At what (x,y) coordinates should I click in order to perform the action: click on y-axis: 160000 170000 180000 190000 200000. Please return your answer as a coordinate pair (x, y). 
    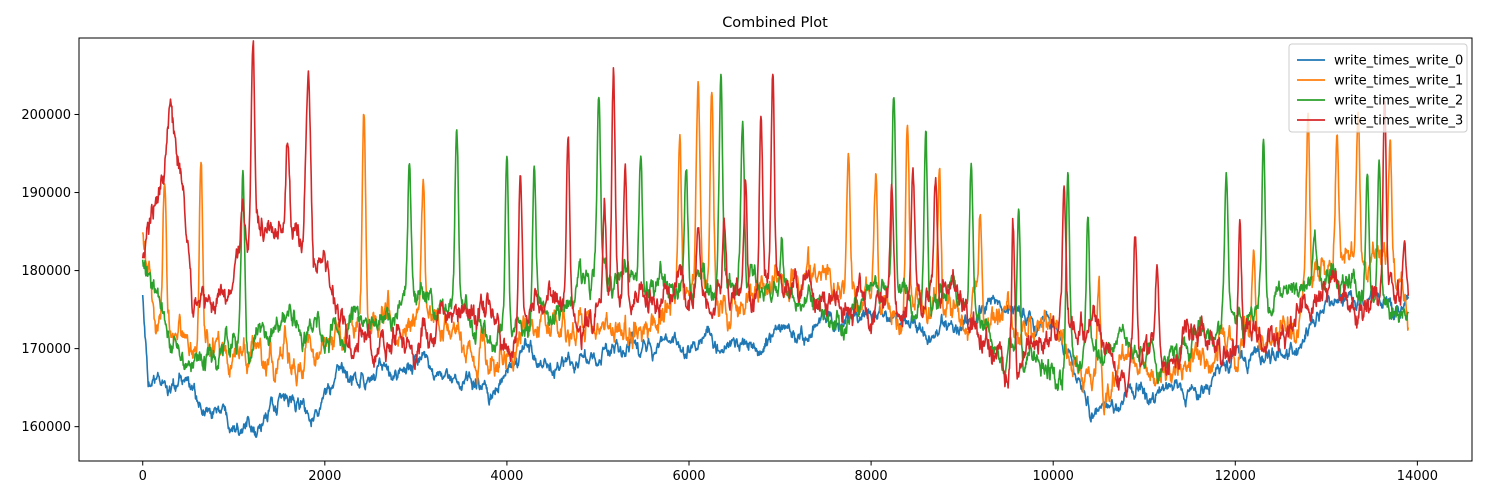
    Looking at the image, I should click on (50, 271).